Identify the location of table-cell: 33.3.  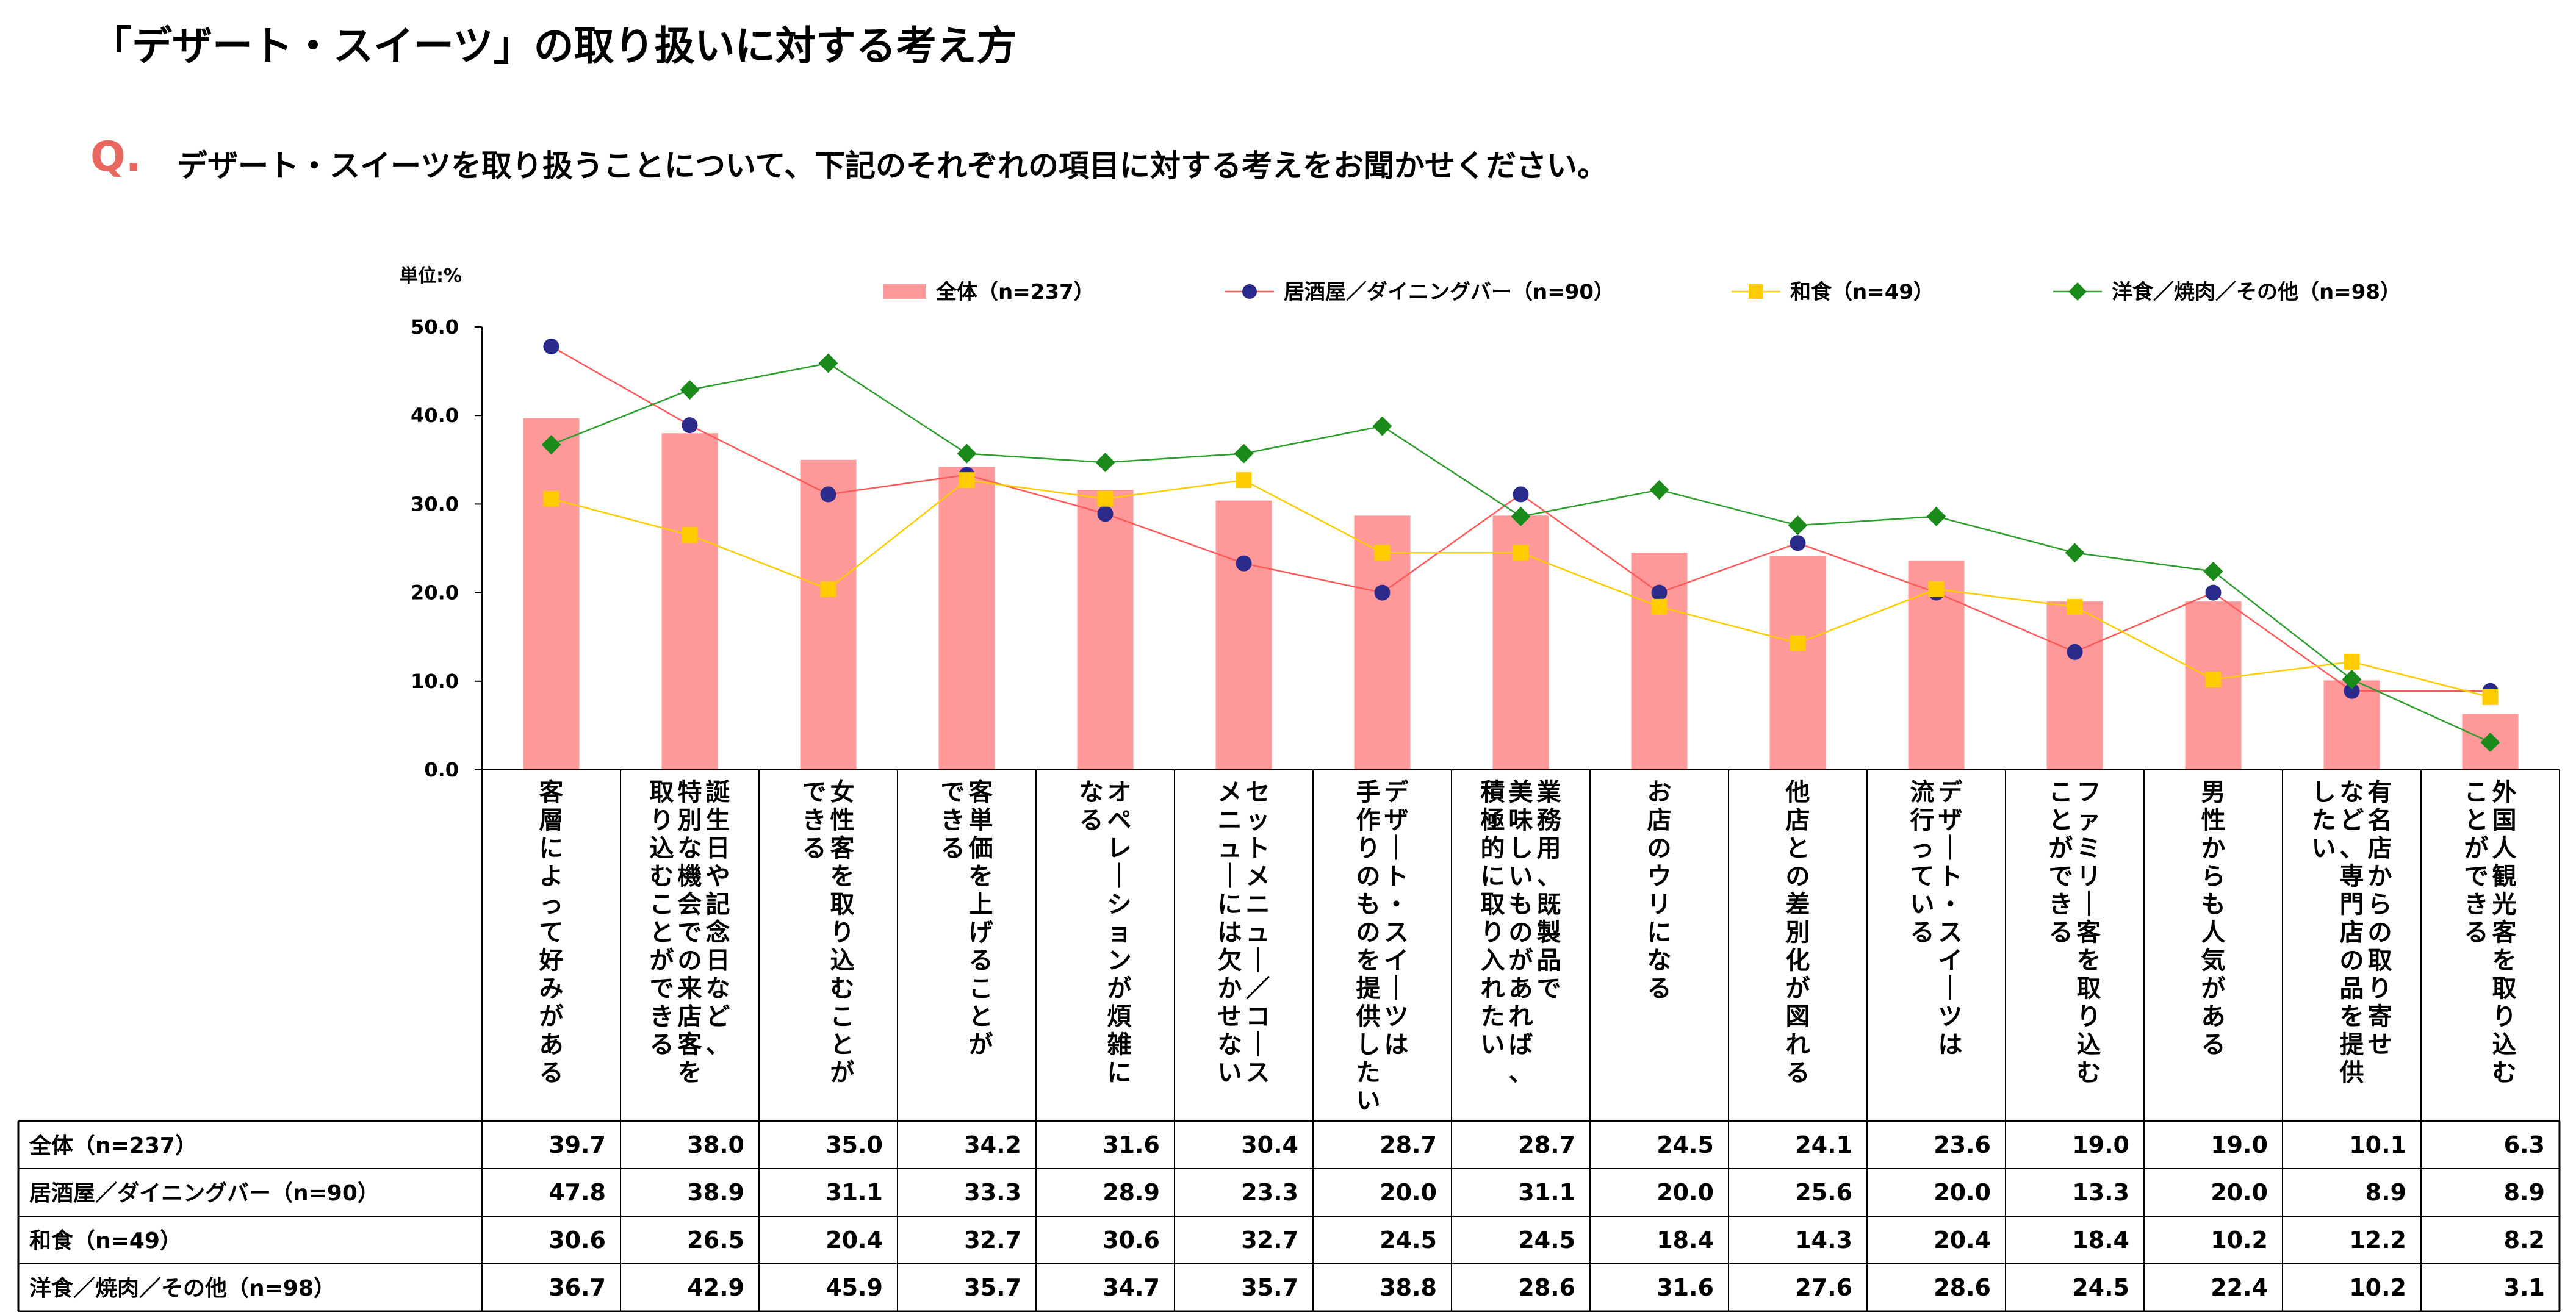
(992, 1192).